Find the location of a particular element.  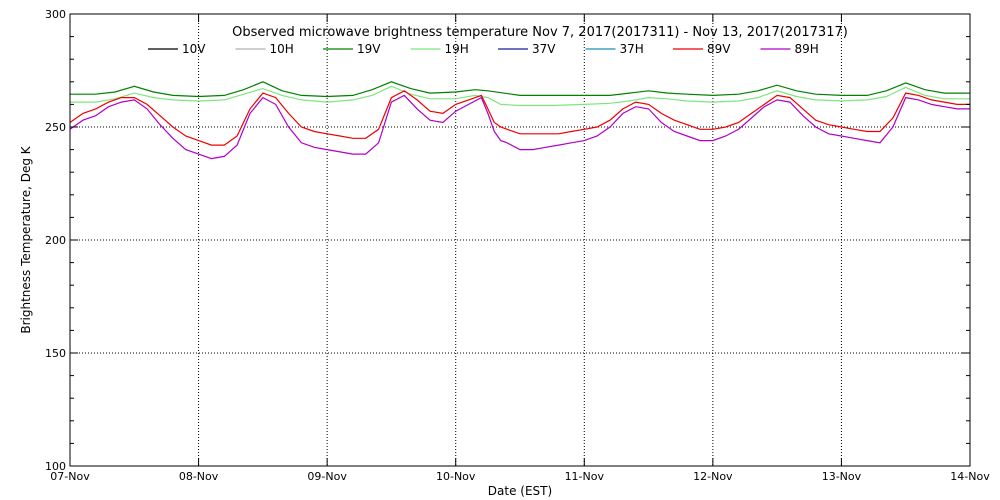

x-tick-label: 07-Nov is located at coordinates (70, 476).